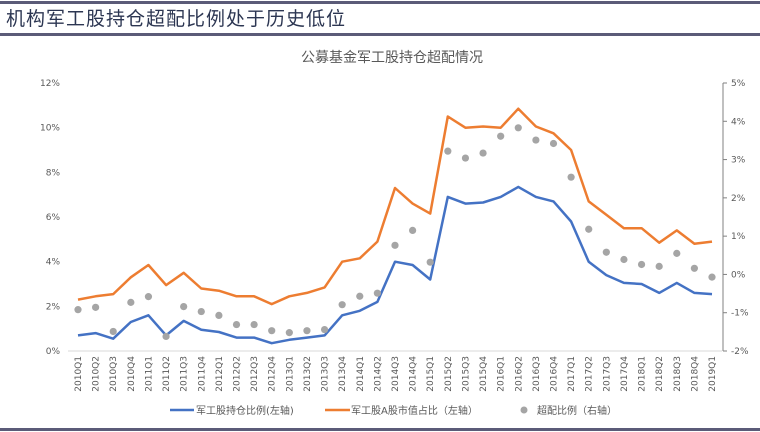  What do you see at coordinates (238, 374) in the screenshot?
I see `x-tick-label: 2012Q2` at bounding box center [238, 374].